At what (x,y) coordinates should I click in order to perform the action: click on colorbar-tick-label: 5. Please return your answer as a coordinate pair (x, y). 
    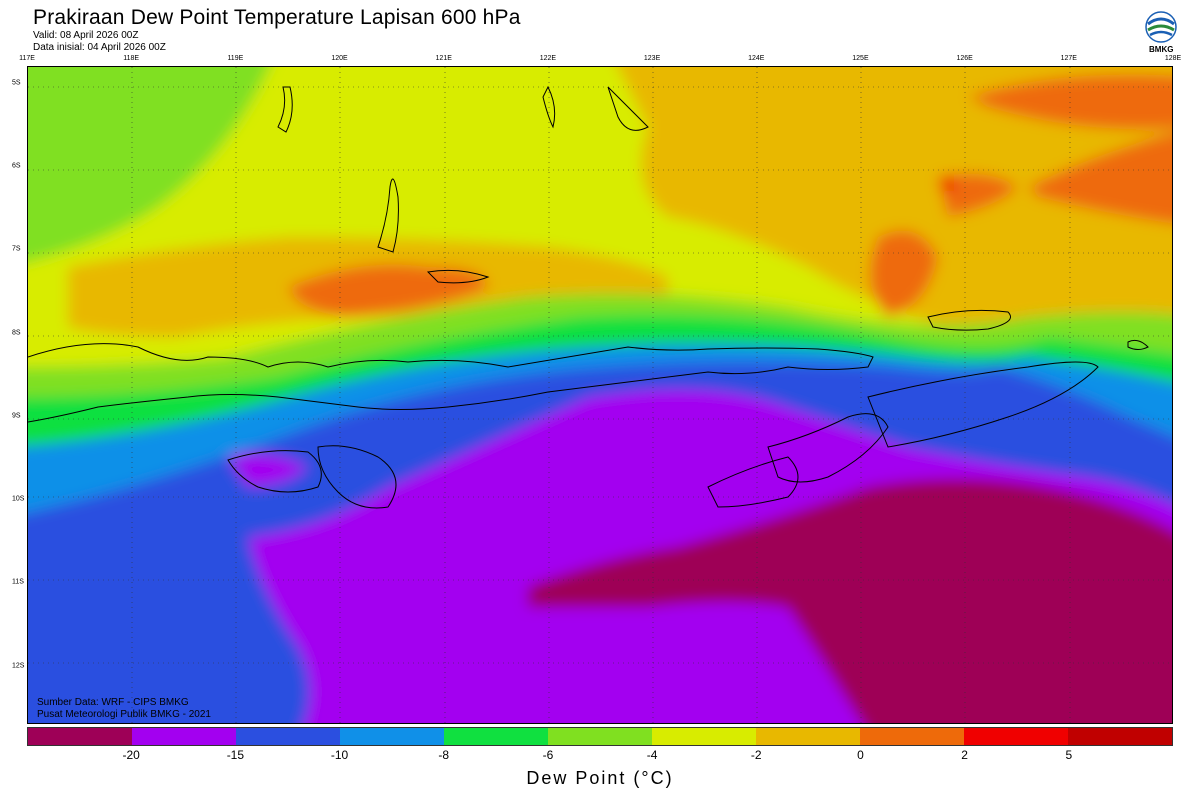
    Looking at the image, I should click on (1069, 755).